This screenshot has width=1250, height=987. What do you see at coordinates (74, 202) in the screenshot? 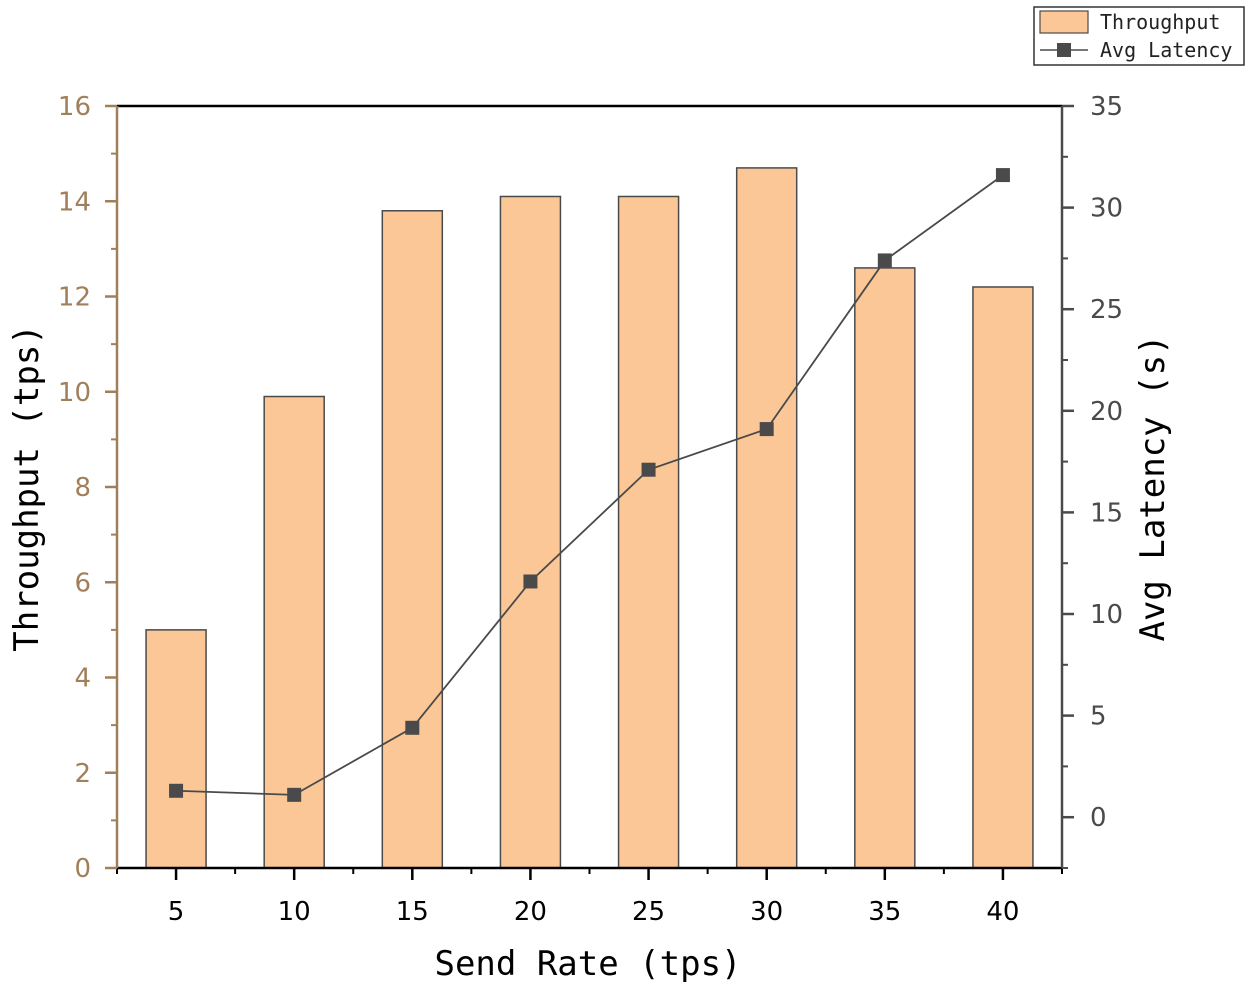
I see `y-left-tick-label: 14` at bounding box center [74, 202].